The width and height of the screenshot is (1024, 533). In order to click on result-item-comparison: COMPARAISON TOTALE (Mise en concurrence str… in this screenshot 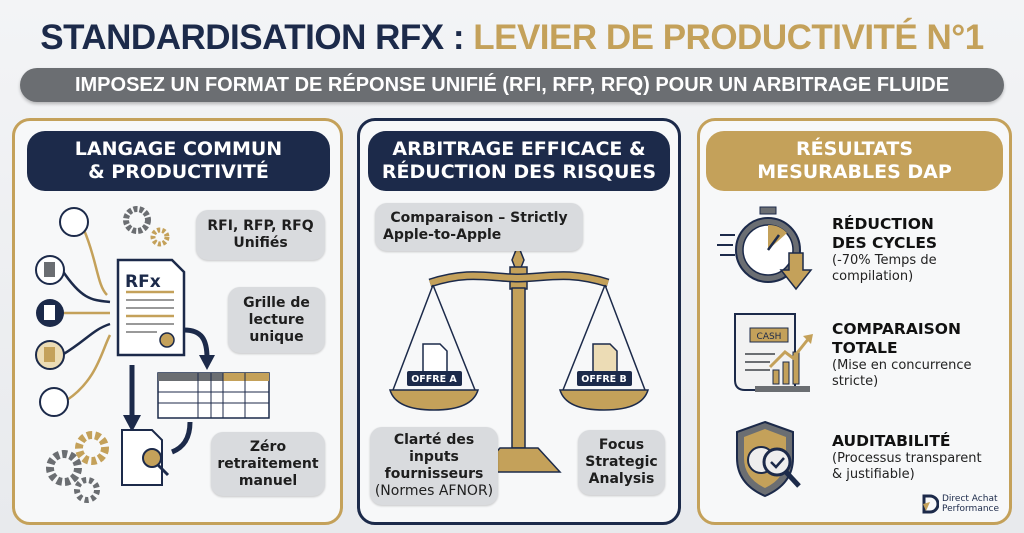, I will do `click(902, 354)`.